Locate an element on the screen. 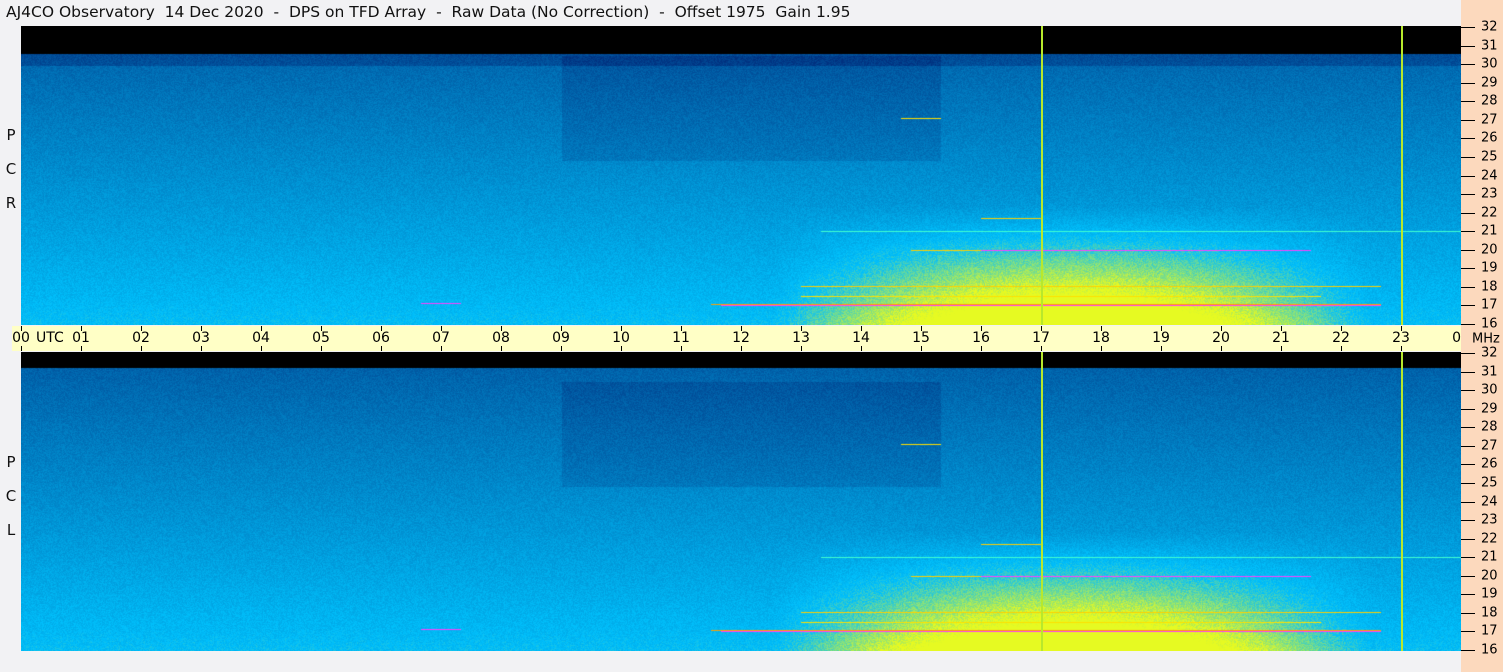 This screenshot has width=1503, height=672. label-letter: L is located at coordinates (11, 530).